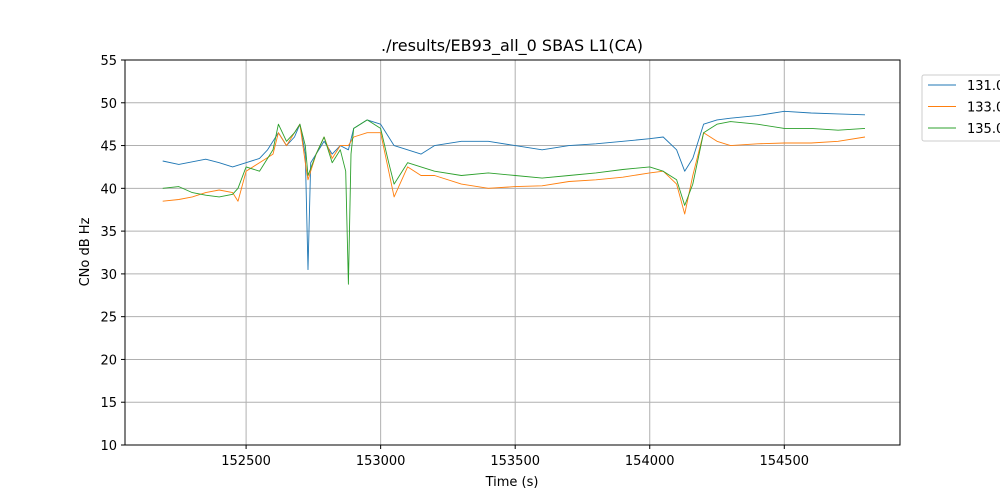 This screenshot has height=500, width=1000. What do you see at coordinates (108, 147) in the screenshot?
I see `y-tick-label: 45` at bounding box center [108, 147].